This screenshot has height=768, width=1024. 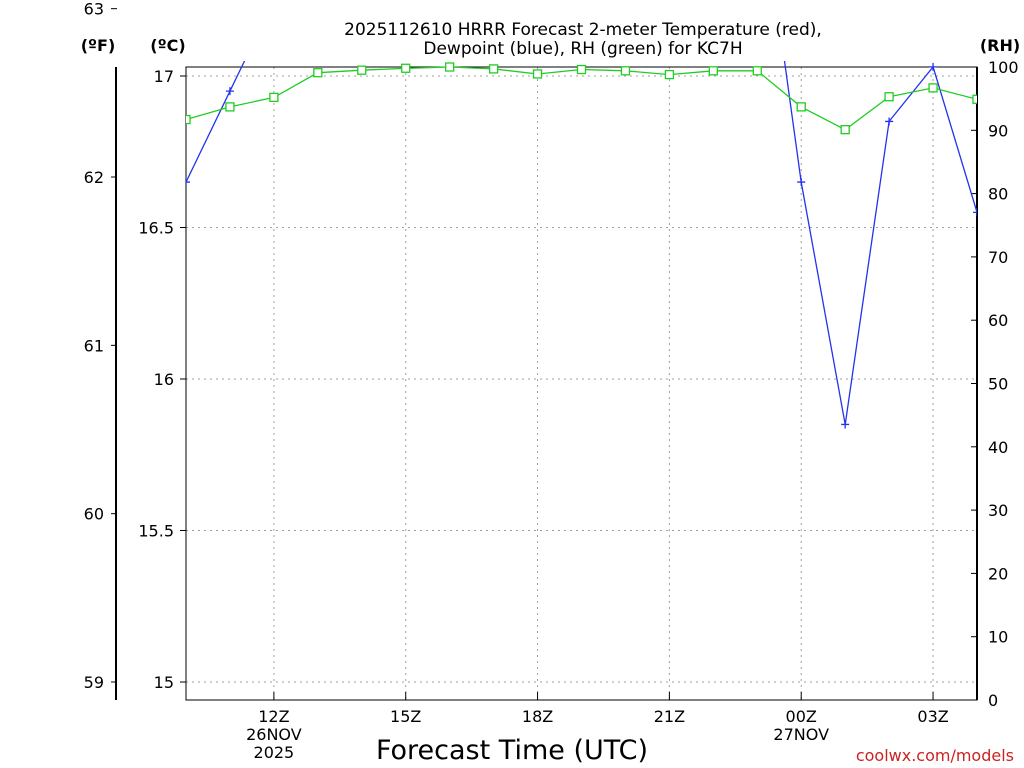 I want to click on rh-axis-tick-label: 40, so click(x=998, y=447).